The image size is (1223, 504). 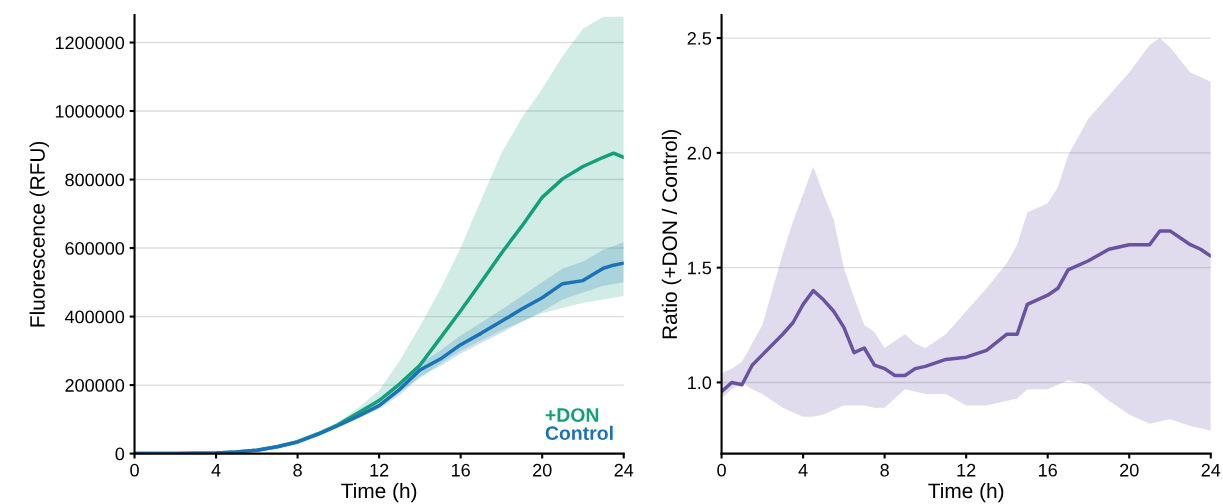 What do you see at coordinates (966, 311) in the screenshot?
I see `line-series` at bounding box center [966, 311].